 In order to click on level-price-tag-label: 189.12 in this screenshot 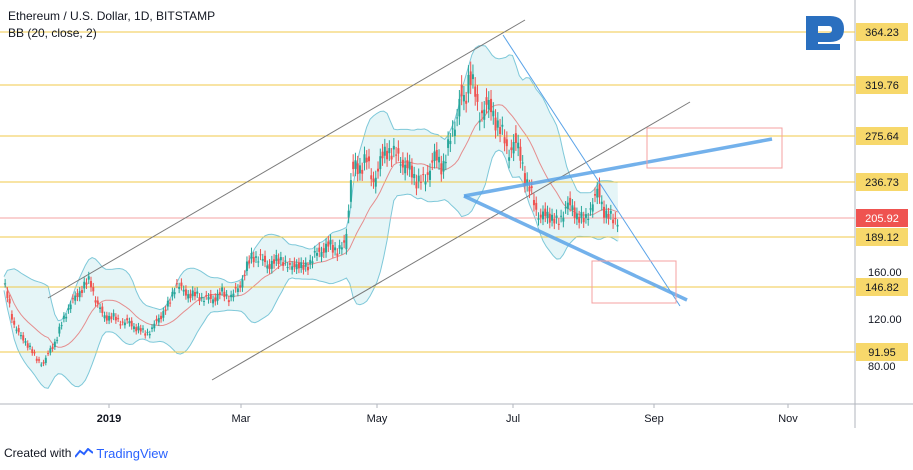, I will do `click(882, 238)`.